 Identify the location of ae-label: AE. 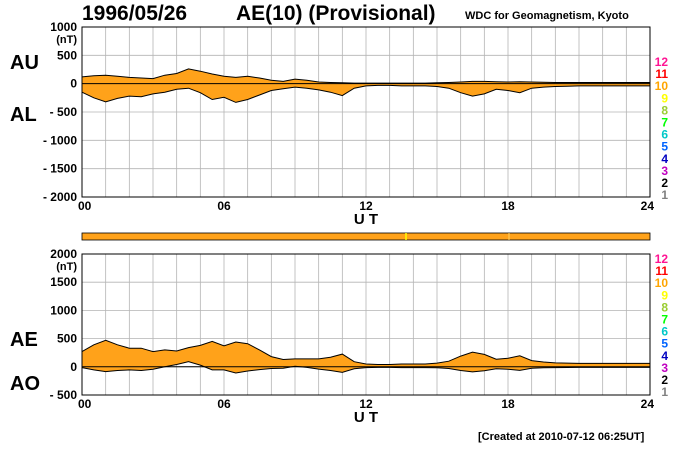
(24, 340).